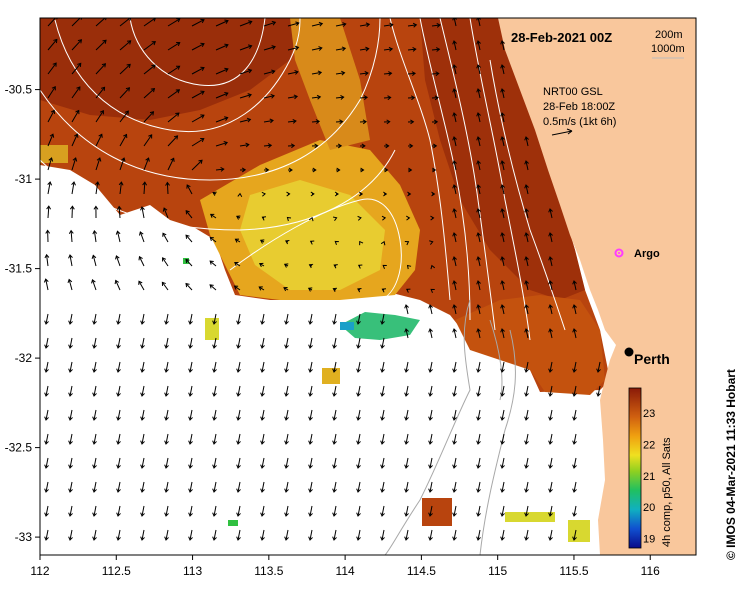 This screenshot has height=592, width=739. What do you see at coordinates (19, 269) in the screenshot?
I see `y-tick-label: -31.5` at bounding box center [19, 269].